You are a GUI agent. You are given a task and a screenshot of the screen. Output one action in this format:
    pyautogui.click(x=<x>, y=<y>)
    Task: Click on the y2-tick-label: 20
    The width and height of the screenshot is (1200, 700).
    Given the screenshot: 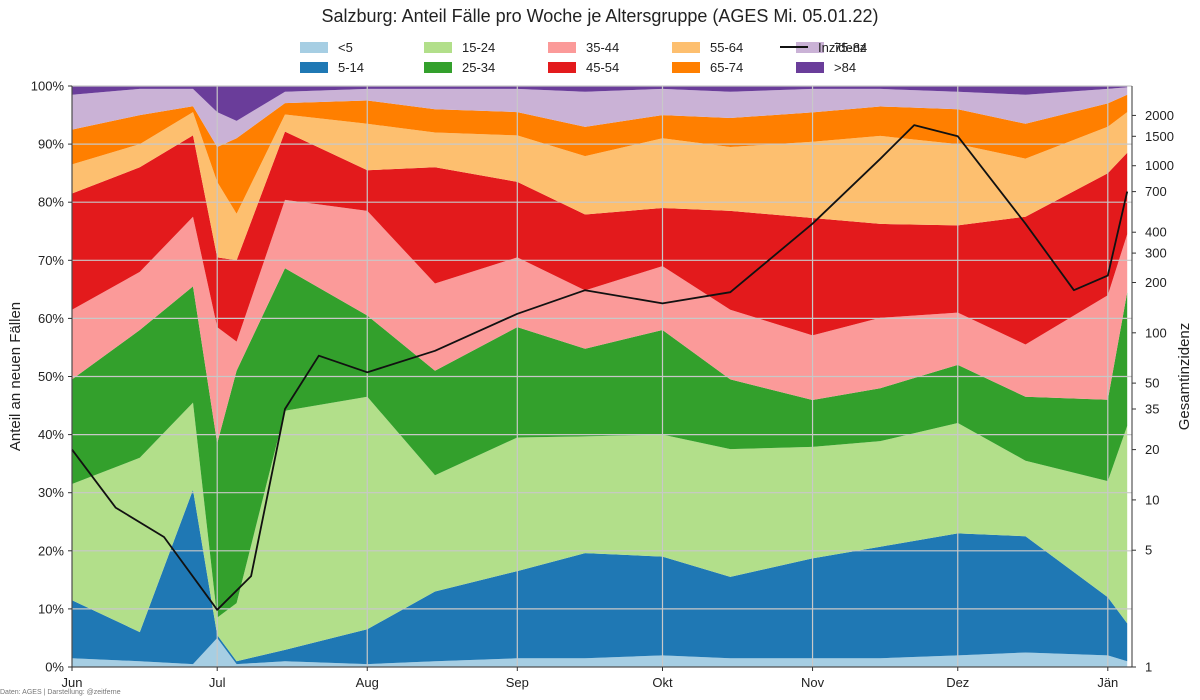 What is the action you would take?
    pyautogui.click(x=1152, y=449)
    